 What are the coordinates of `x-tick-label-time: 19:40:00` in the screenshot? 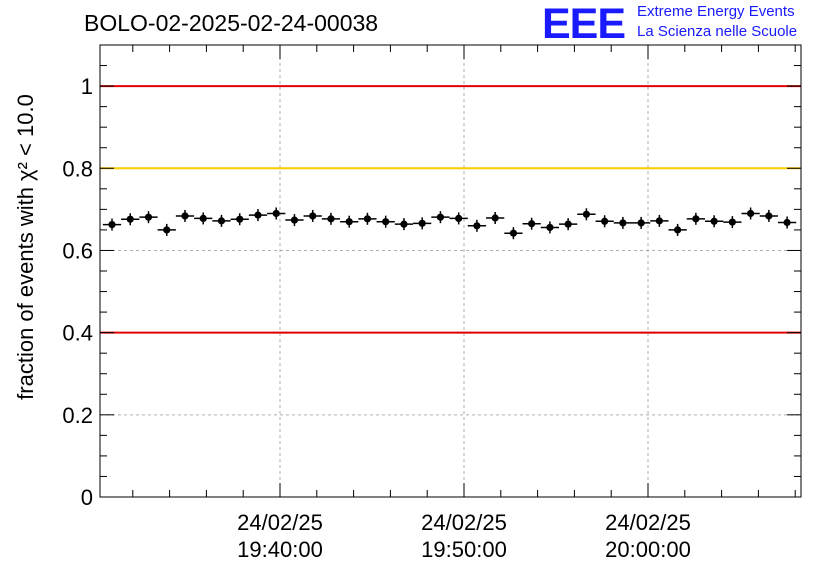 It's located at (280, 549).